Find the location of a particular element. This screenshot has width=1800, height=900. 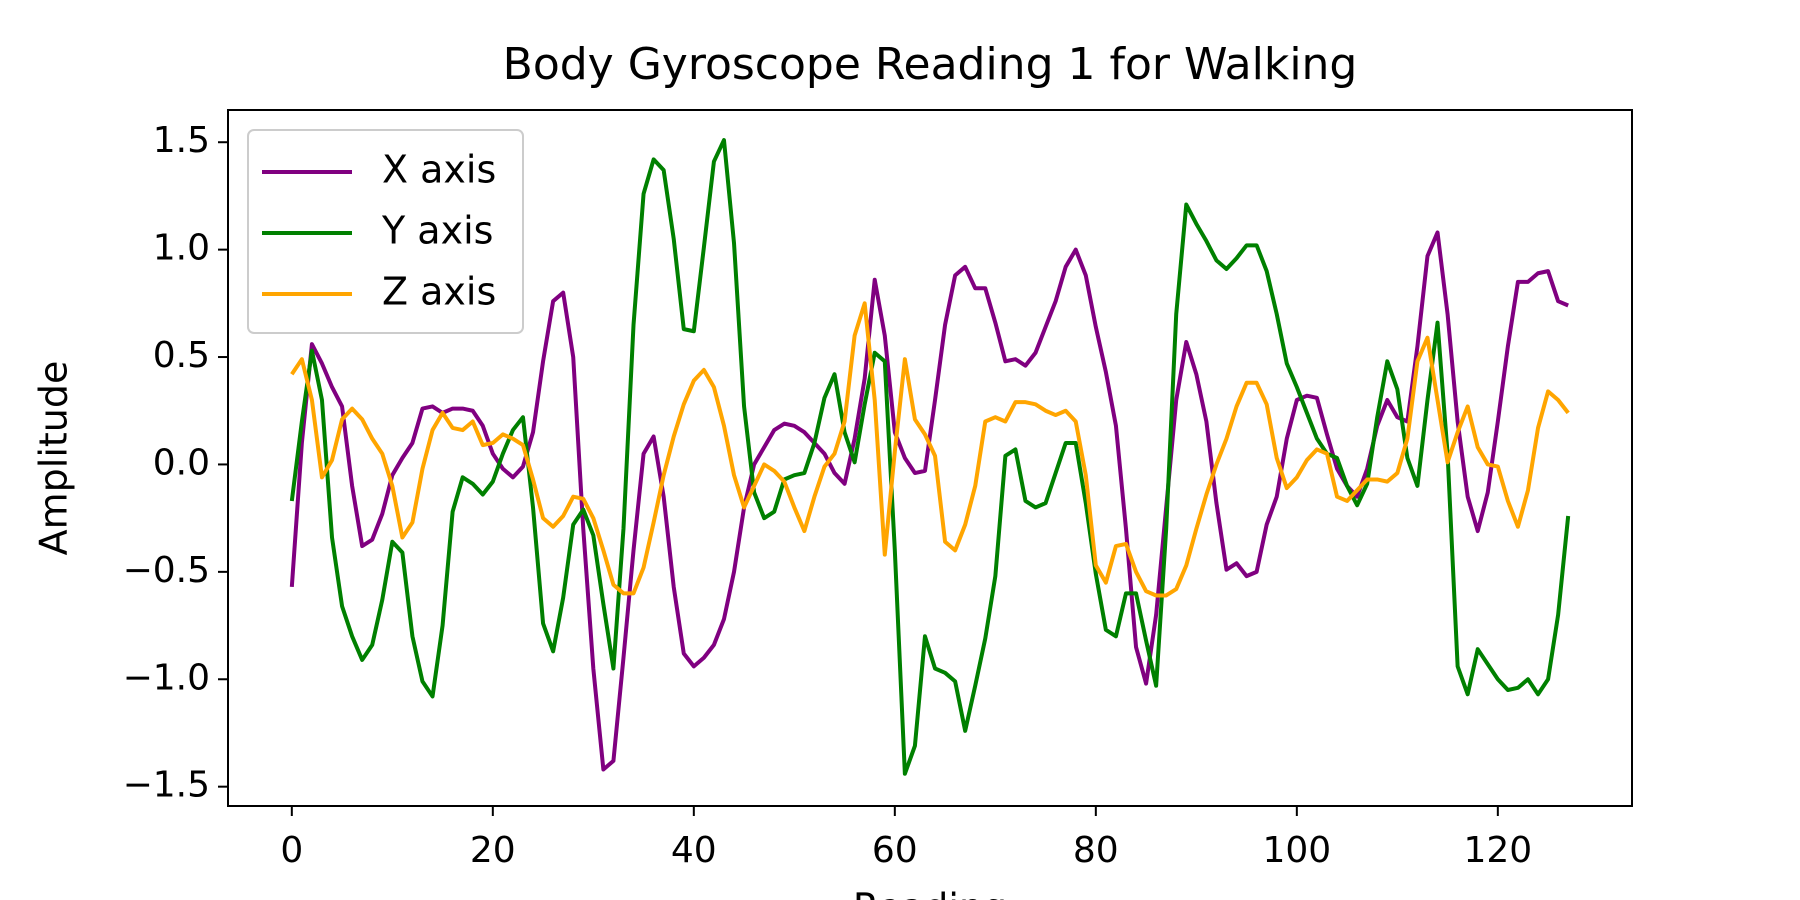

x-tick-label: 80 is located at coordinates (1096, 850).